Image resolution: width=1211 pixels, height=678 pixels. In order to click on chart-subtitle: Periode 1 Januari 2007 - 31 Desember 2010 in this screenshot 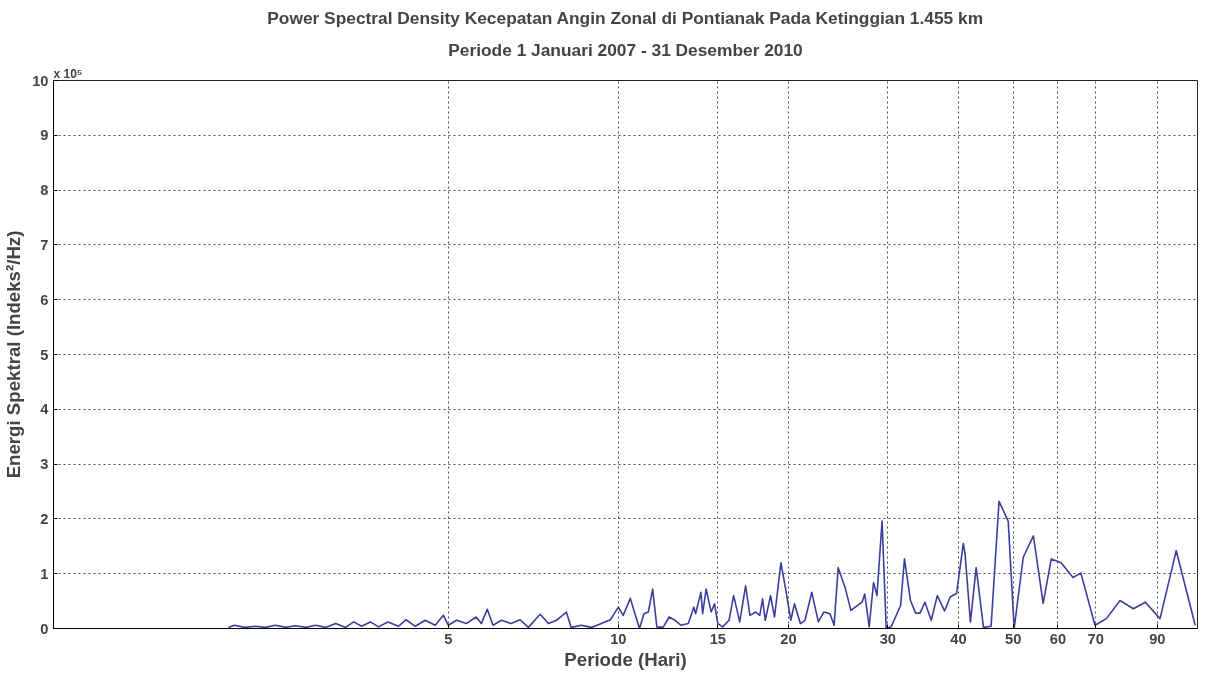, I will do `click(625, 49)`.